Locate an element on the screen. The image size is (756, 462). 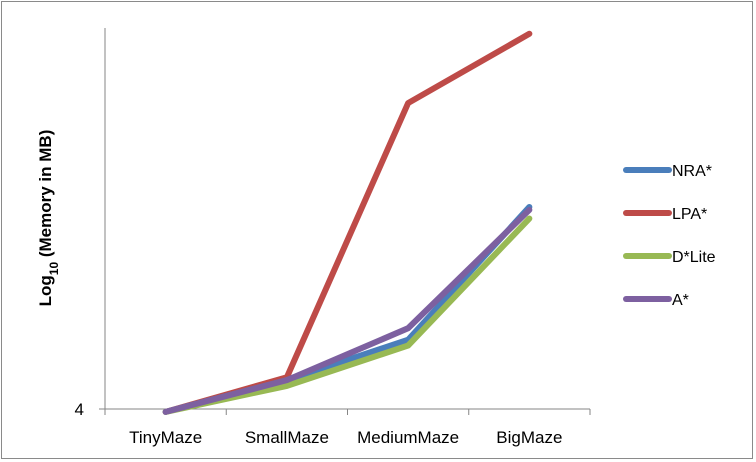
x-tick-label-tinymaze: TinyMaze is located at coordinates (165, 437).